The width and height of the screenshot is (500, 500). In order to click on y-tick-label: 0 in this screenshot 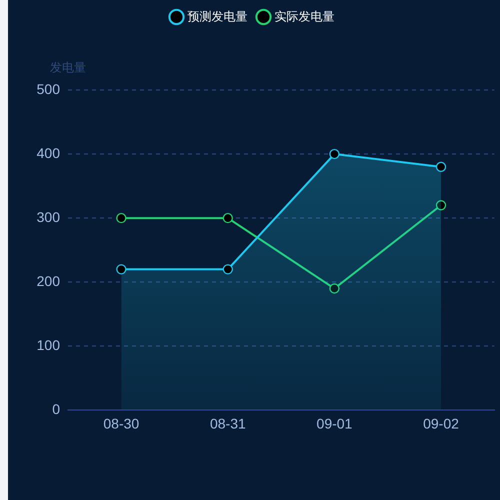, I will do `click(56, 409)`.